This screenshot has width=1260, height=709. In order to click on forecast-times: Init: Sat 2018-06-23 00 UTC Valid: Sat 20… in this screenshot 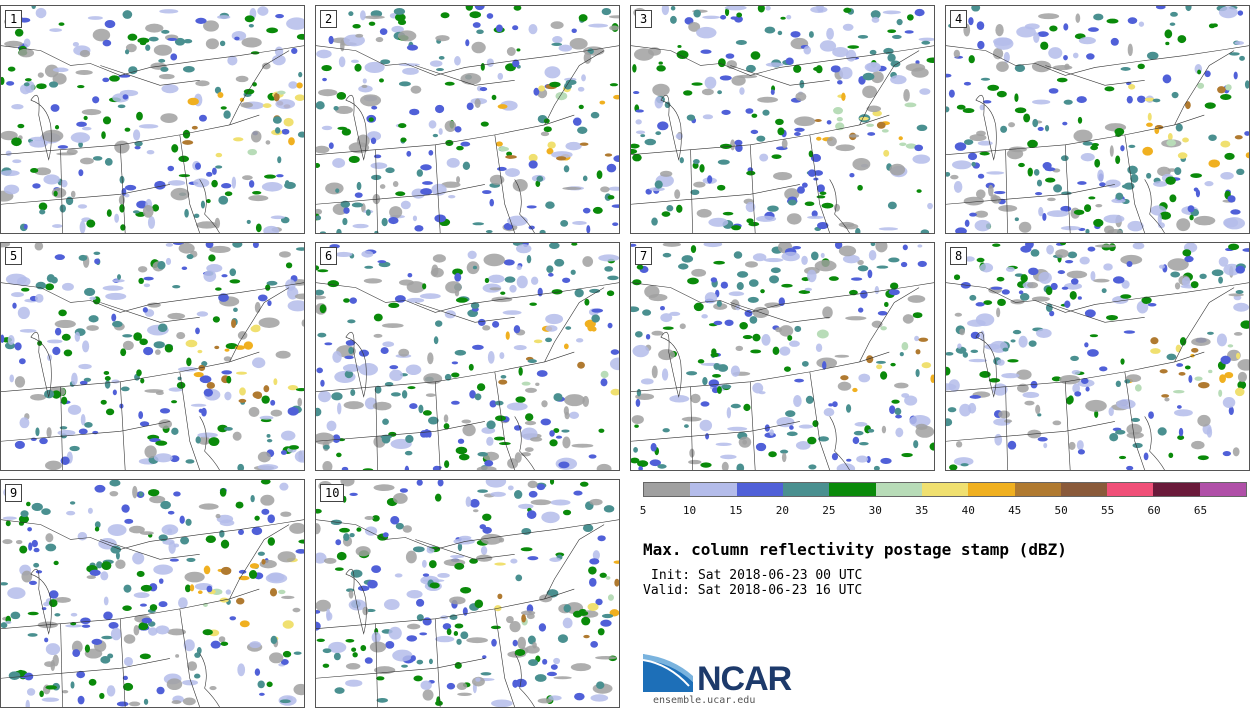, I will do `click(752, 583)`.